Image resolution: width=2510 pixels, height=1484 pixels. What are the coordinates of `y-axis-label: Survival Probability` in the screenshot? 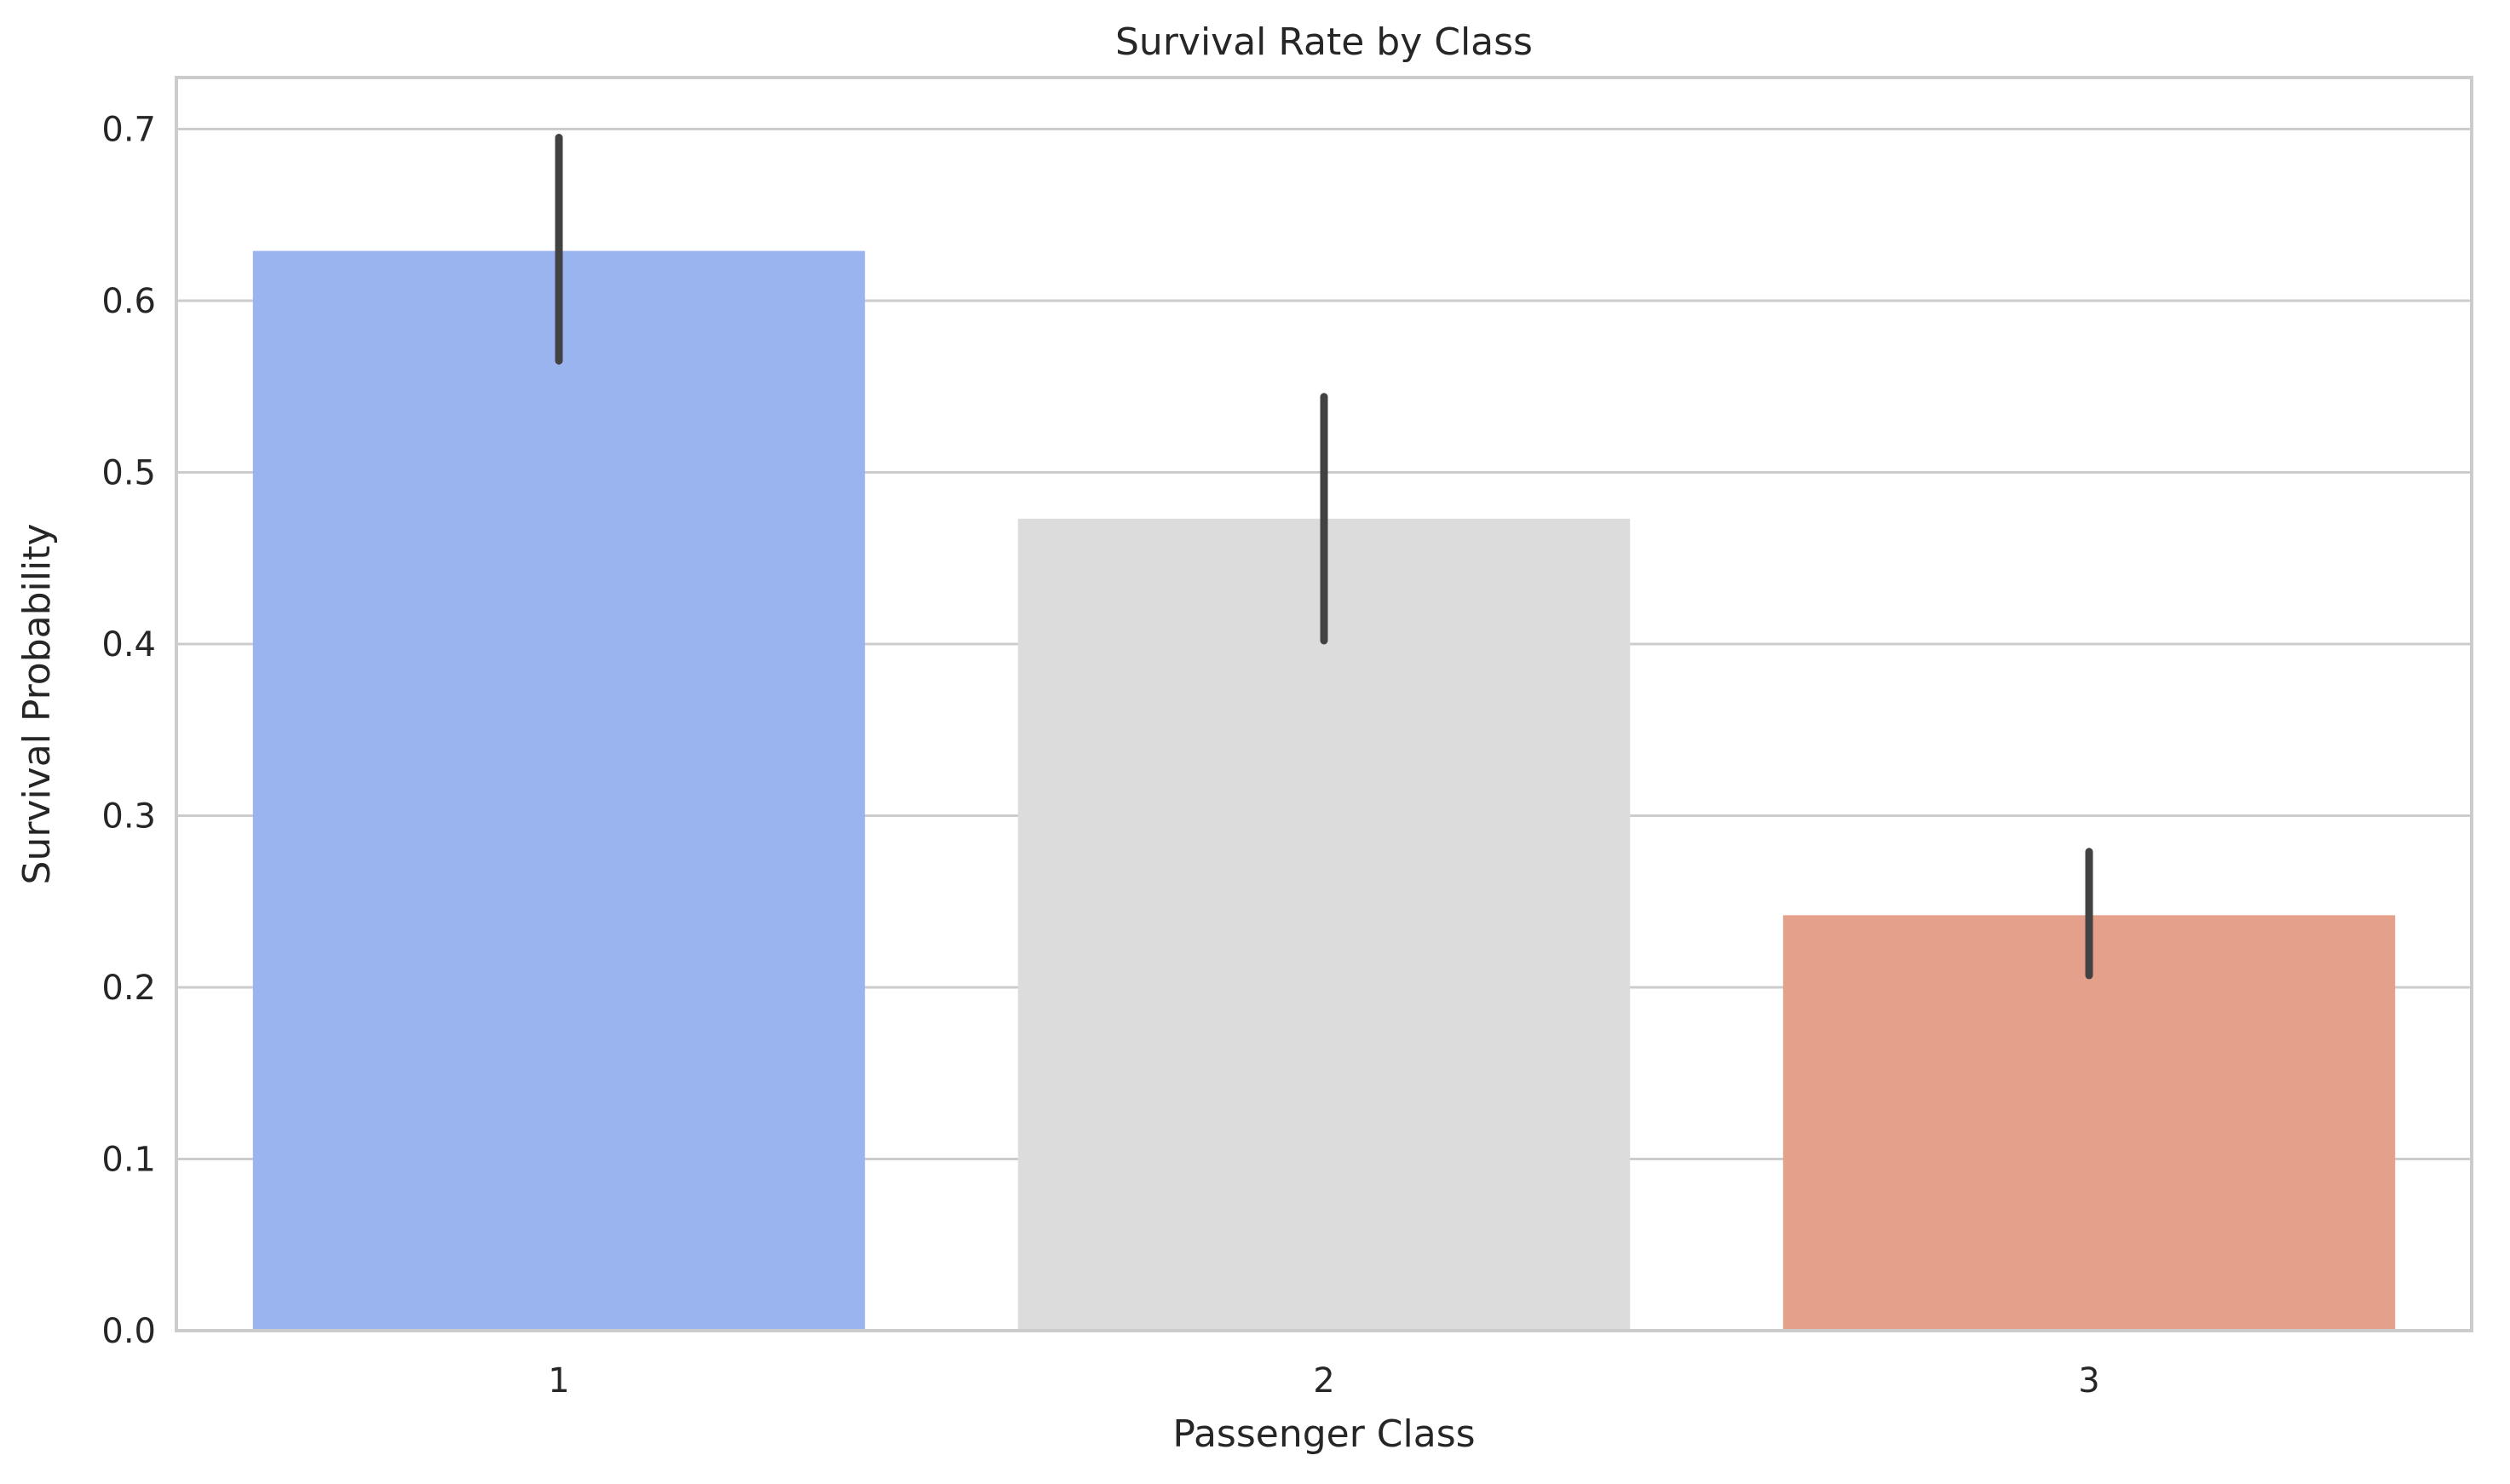 It's located at (37, 704).